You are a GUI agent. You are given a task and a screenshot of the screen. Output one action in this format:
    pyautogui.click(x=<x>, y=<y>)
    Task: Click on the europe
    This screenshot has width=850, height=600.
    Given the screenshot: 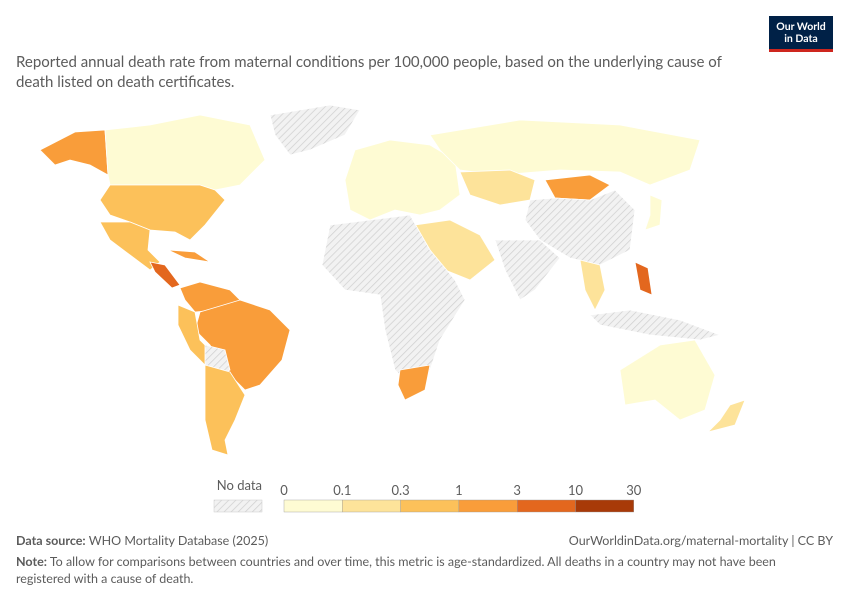 What is the action you would take?
    pyautogui.click(x=402, y=180)
    